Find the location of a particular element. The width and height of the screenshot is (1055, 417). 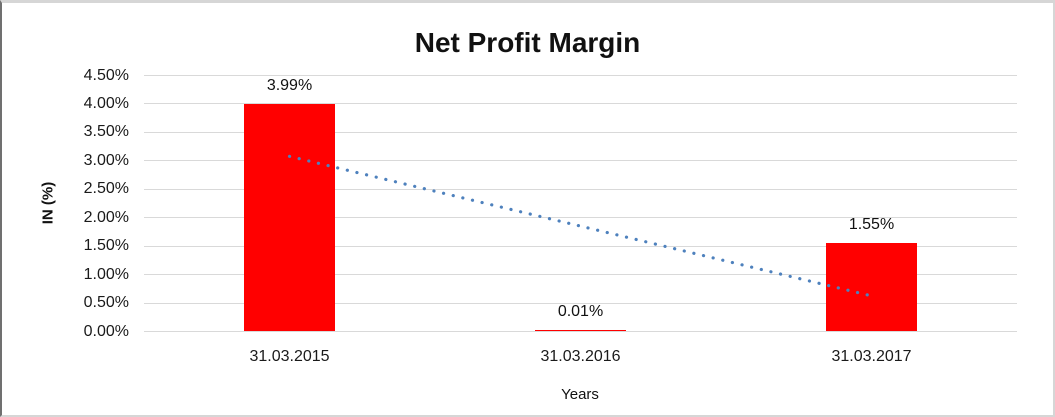

y-axis-tick-label: 2.50% is located at coordinates (106, 189).